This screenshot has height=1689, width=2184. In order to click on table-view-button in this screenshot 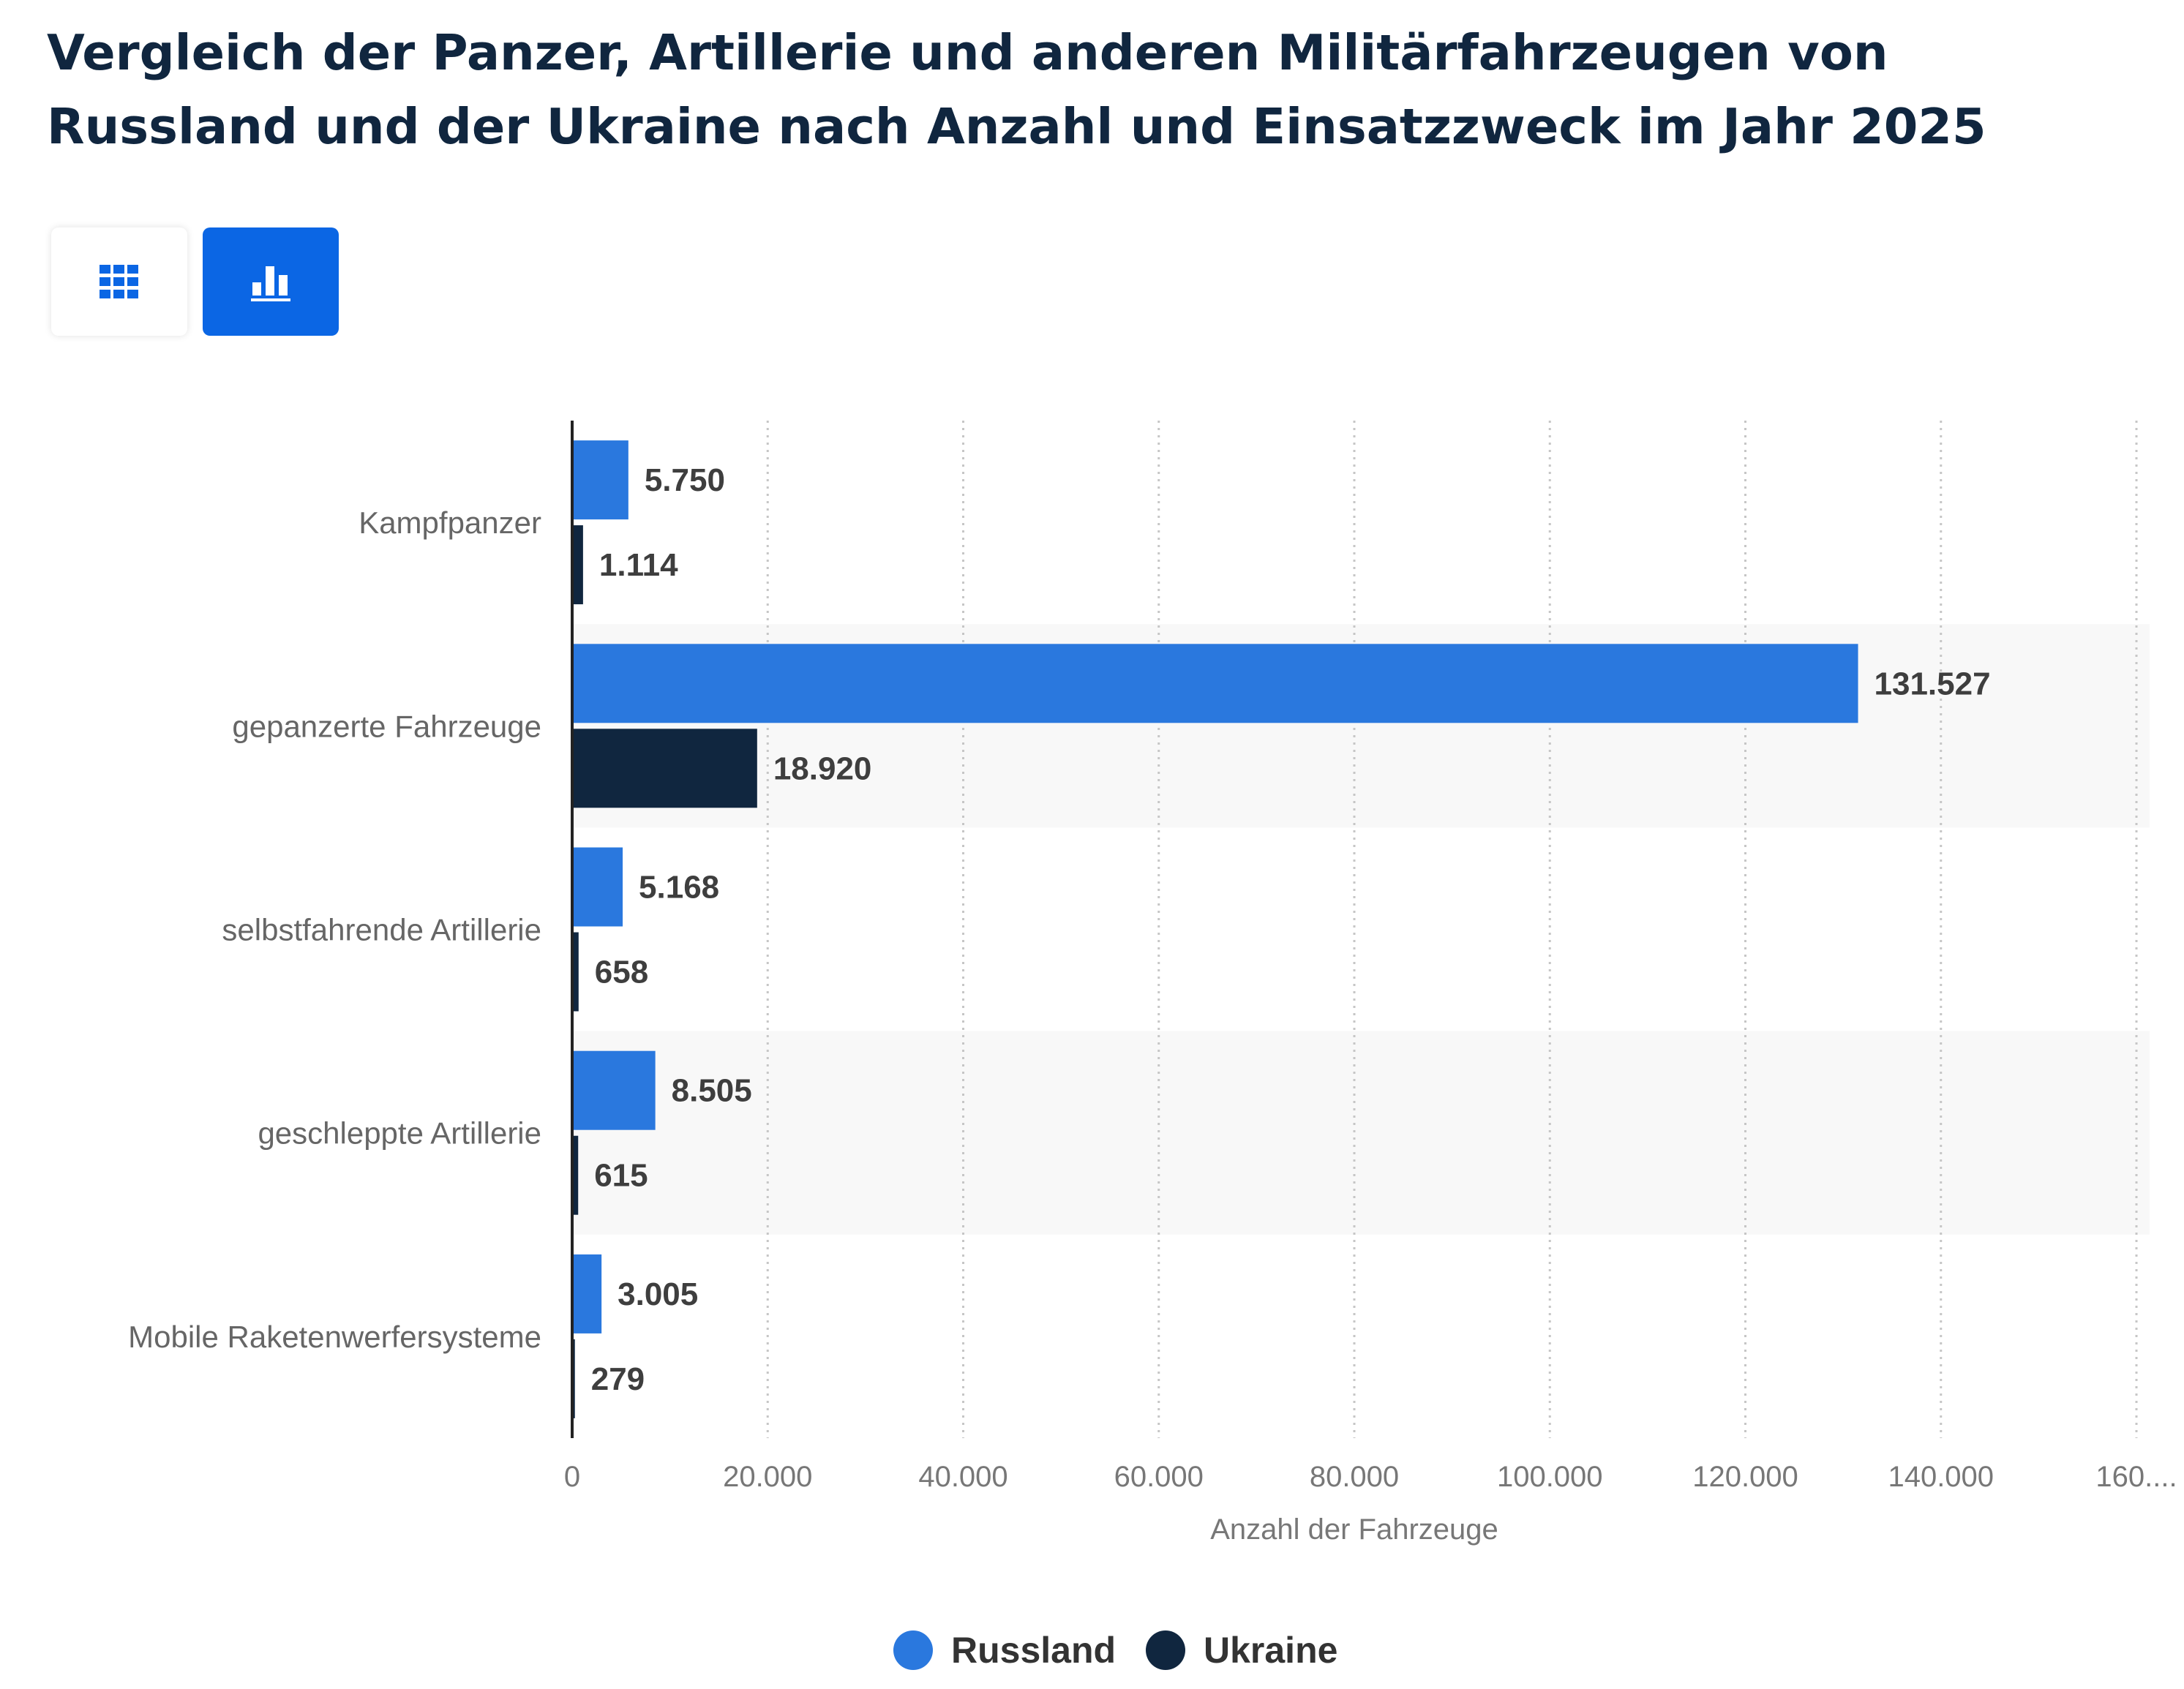, I will do `click(119, 281)`.